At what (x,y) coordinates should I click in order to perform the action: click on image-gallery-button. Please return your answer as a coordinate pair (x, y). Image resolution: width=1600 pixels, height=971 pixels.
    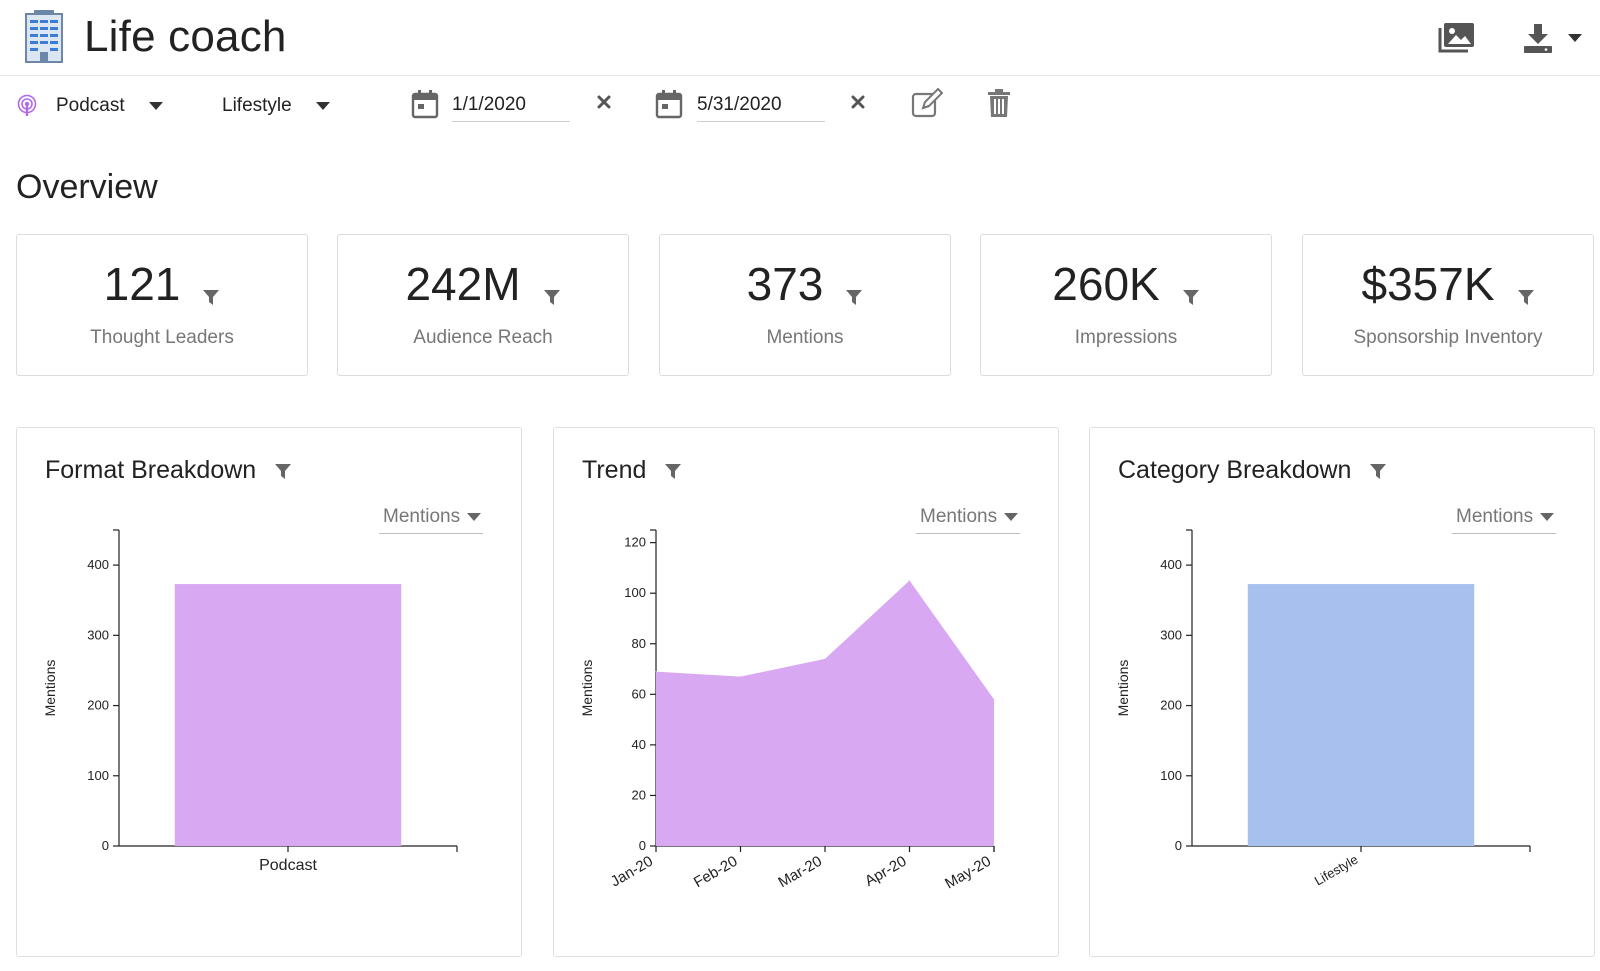
    Looking at the image, I should click on (1459, 38).